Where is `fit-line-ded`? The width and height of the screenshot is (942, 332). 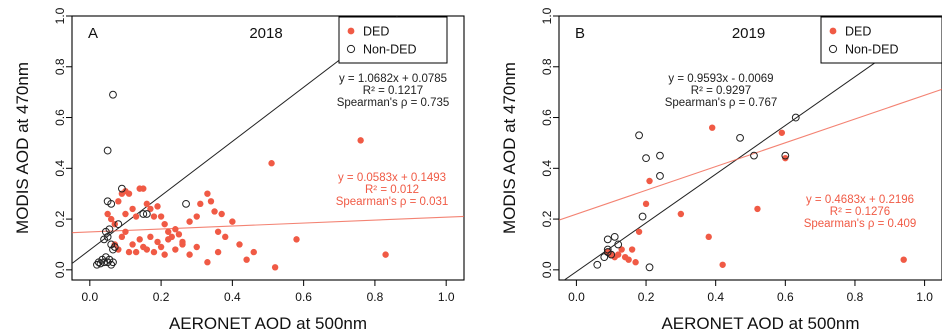 fit-line-ded is located at coordinates (268, 224).